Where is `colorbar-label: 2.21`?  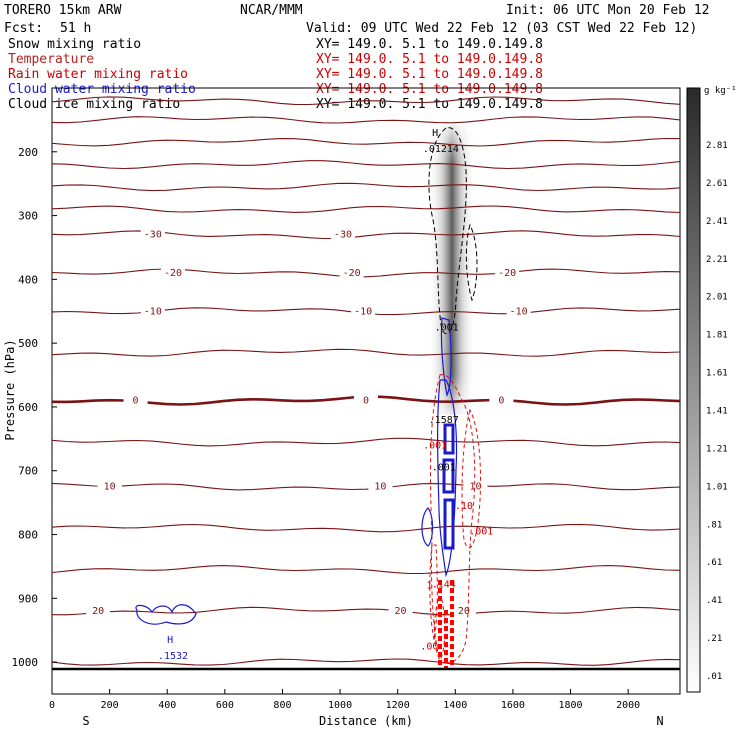
colorbar-label: 2.21 is located at coordinates (717, 260).